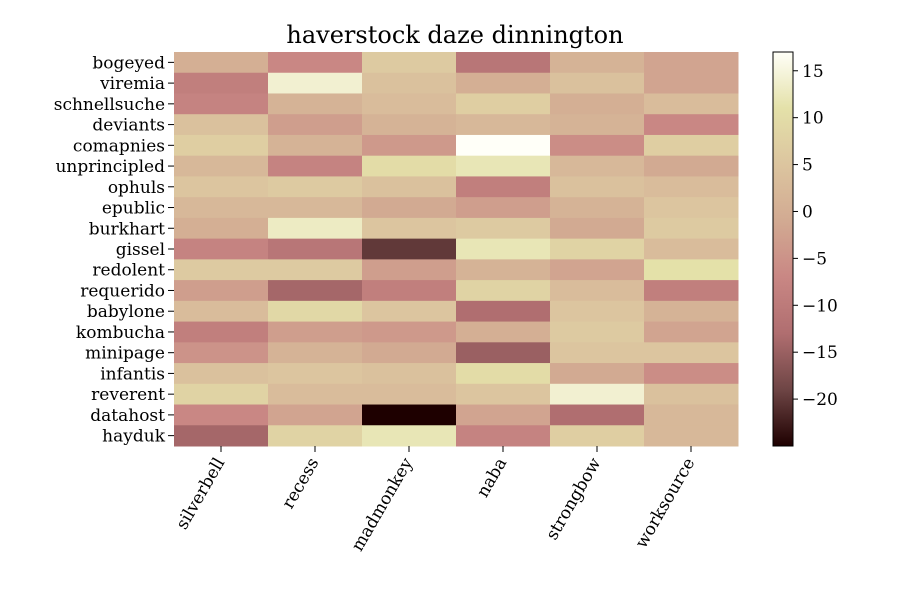 The width and height of the screenshot is (900, 600). I want to click on row-label: gissel, so click(140, 250).